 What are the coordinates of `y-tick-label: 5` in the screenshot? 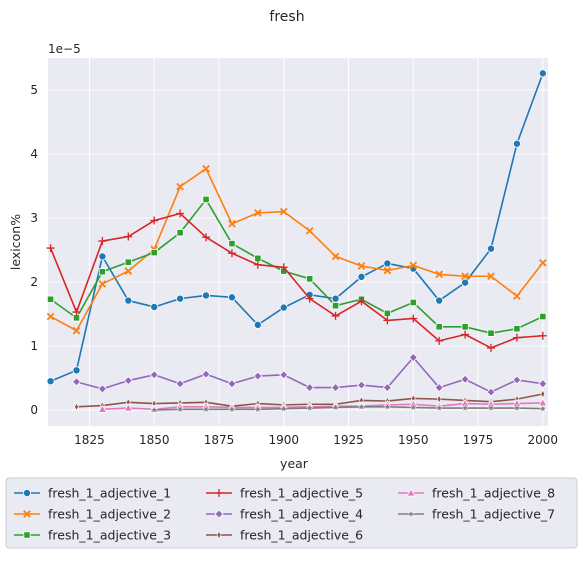 It's located at (34, 90).